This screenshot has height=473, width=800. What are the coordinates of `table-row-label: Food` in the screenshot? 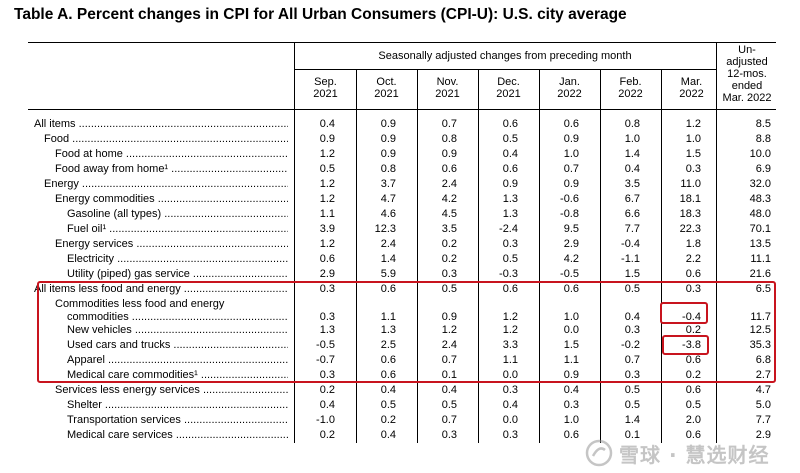 It's located at (166, 139).